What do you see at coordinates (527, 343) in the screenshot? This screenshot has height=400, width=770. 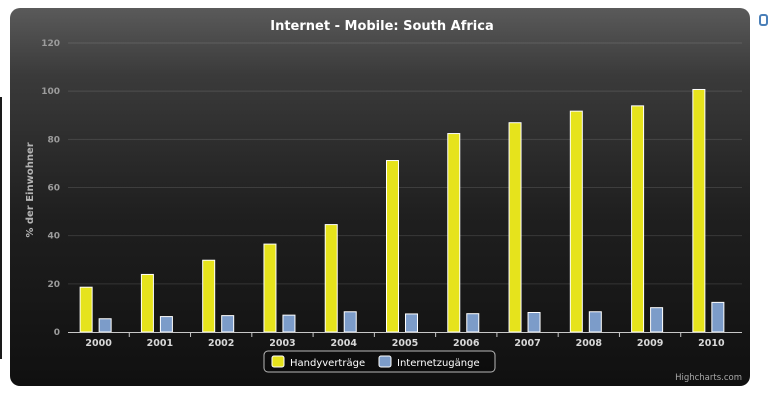 I see `x-tick-label: 2007` at bounding box center [527, 343].